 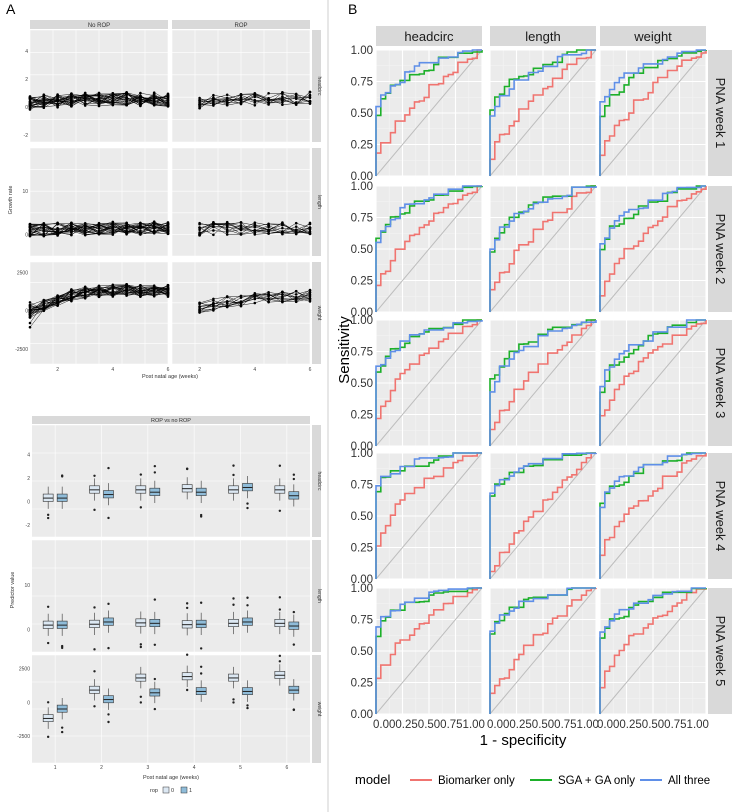 What do you see at coordinates (523, 740) in the screenshot?
I see `x-axis-title: 1 - specificity` at bounding box center [523, 740].